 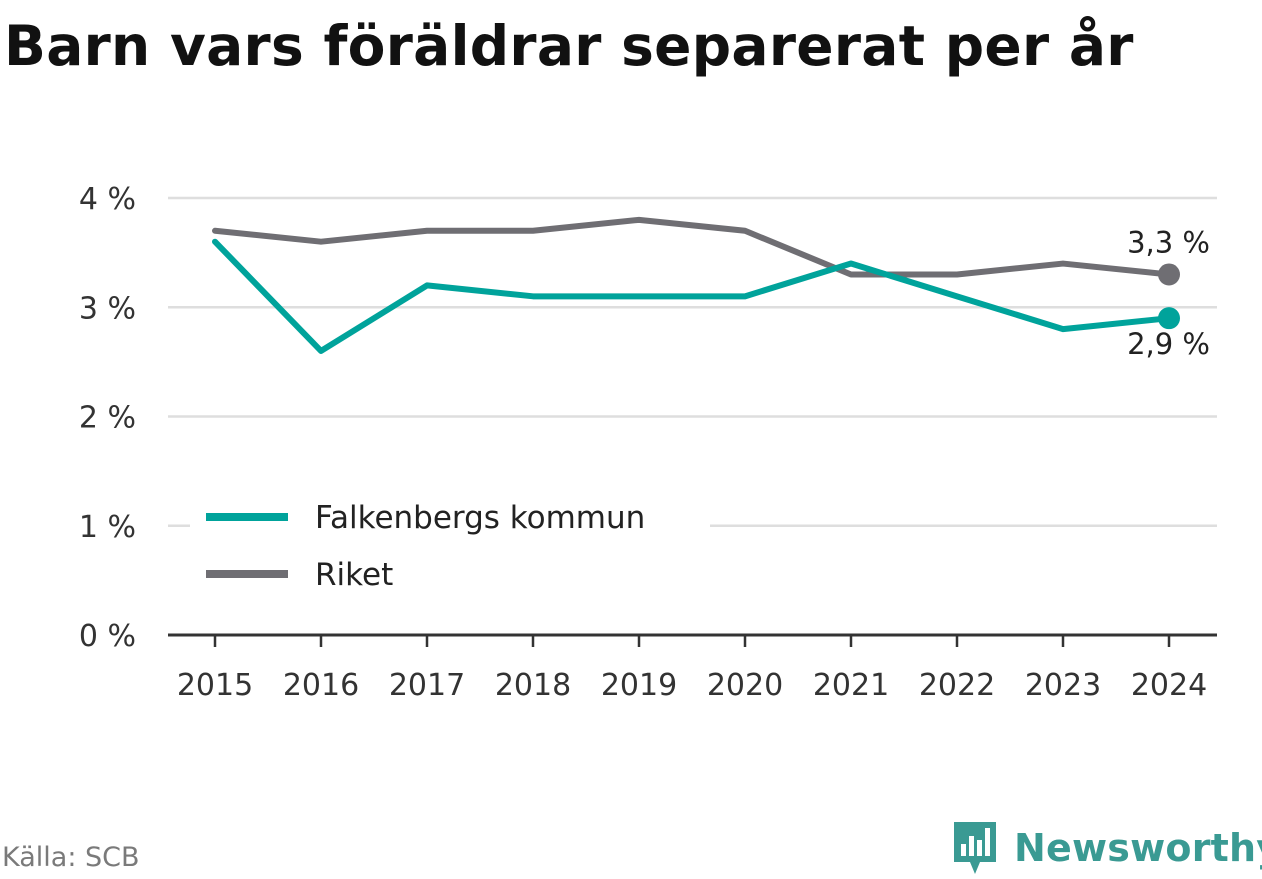 I want to click on x-tick-label: 2016, so click(x=321, y=685).